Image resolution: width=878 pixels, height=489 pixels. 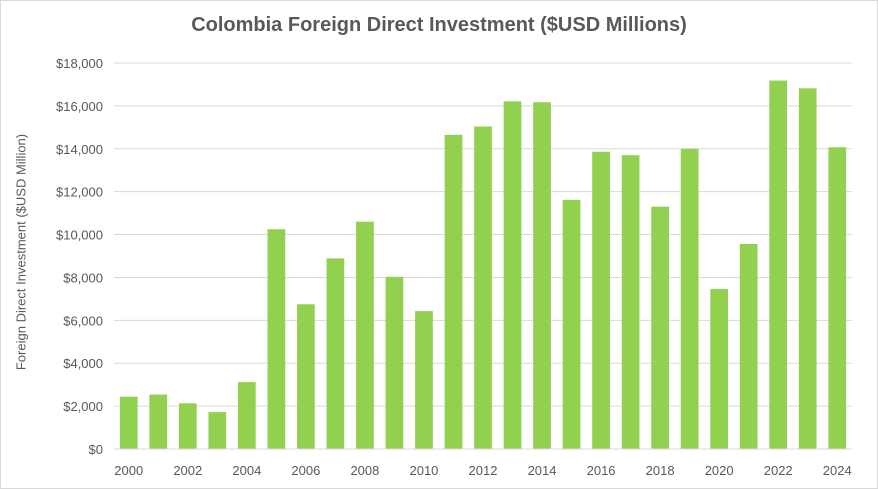 What do you see at coordinates (128, 422) in the screenshot?
I see `bar-2000` at bounding box center [128, 422].